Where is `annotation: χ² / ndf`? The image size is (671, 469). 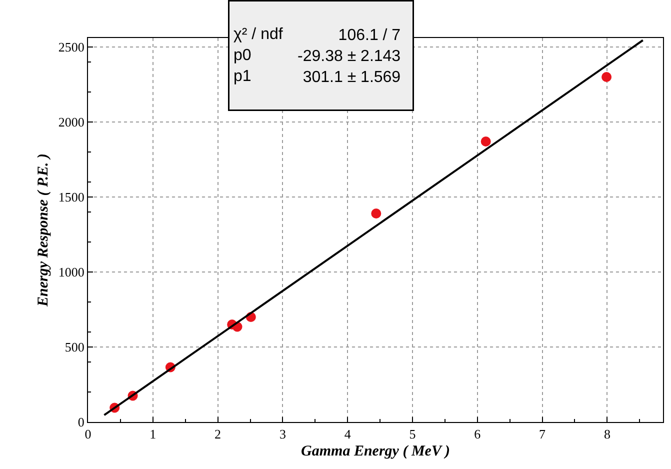 annotation: χ² / ndf is located at coordinates (259, 35).